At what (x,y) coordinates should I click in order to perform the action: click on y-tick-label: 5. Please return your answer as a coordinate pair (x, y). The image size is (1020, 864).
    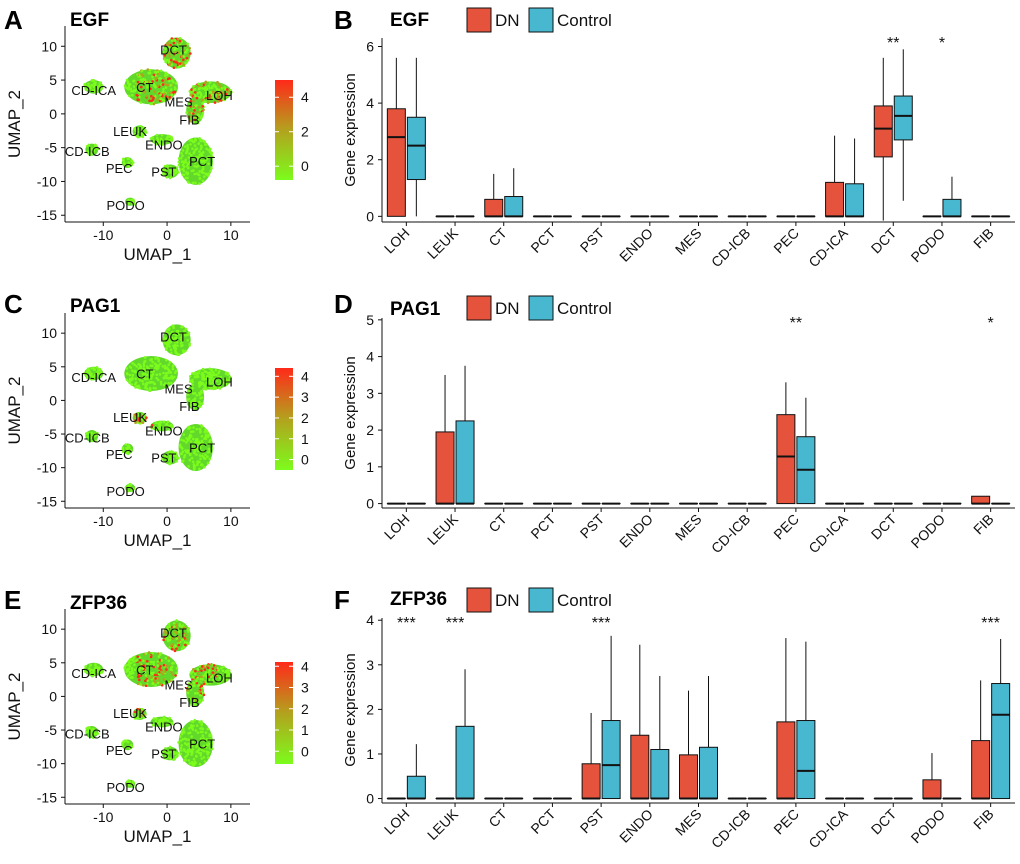
    Looking at the image, I should click on (53, 663).